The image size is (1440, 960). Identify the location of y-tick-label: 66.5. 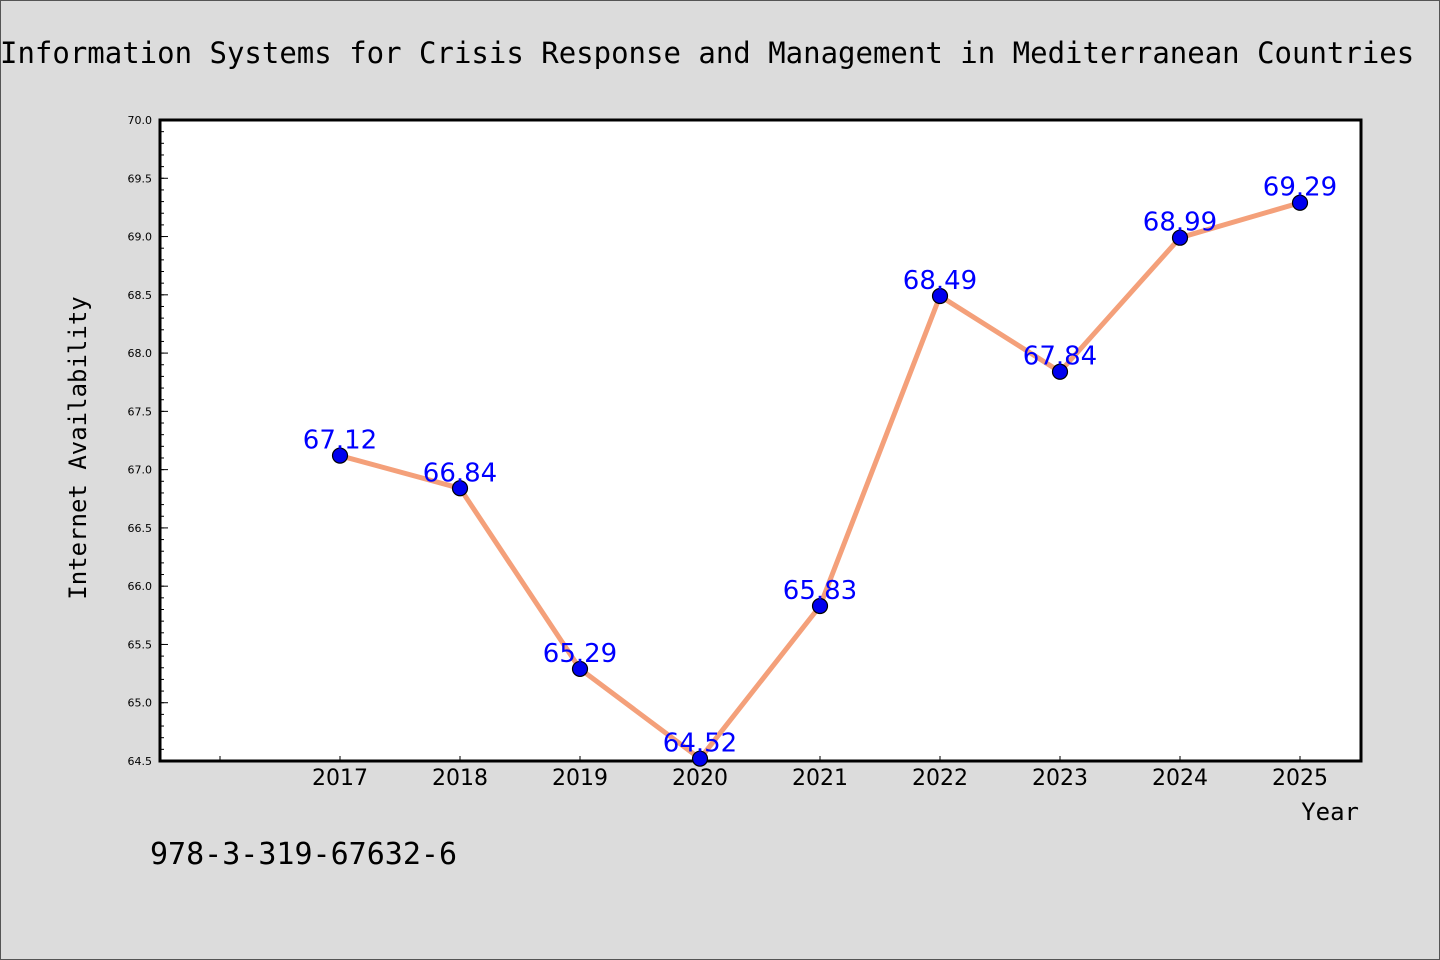
(140, 528).